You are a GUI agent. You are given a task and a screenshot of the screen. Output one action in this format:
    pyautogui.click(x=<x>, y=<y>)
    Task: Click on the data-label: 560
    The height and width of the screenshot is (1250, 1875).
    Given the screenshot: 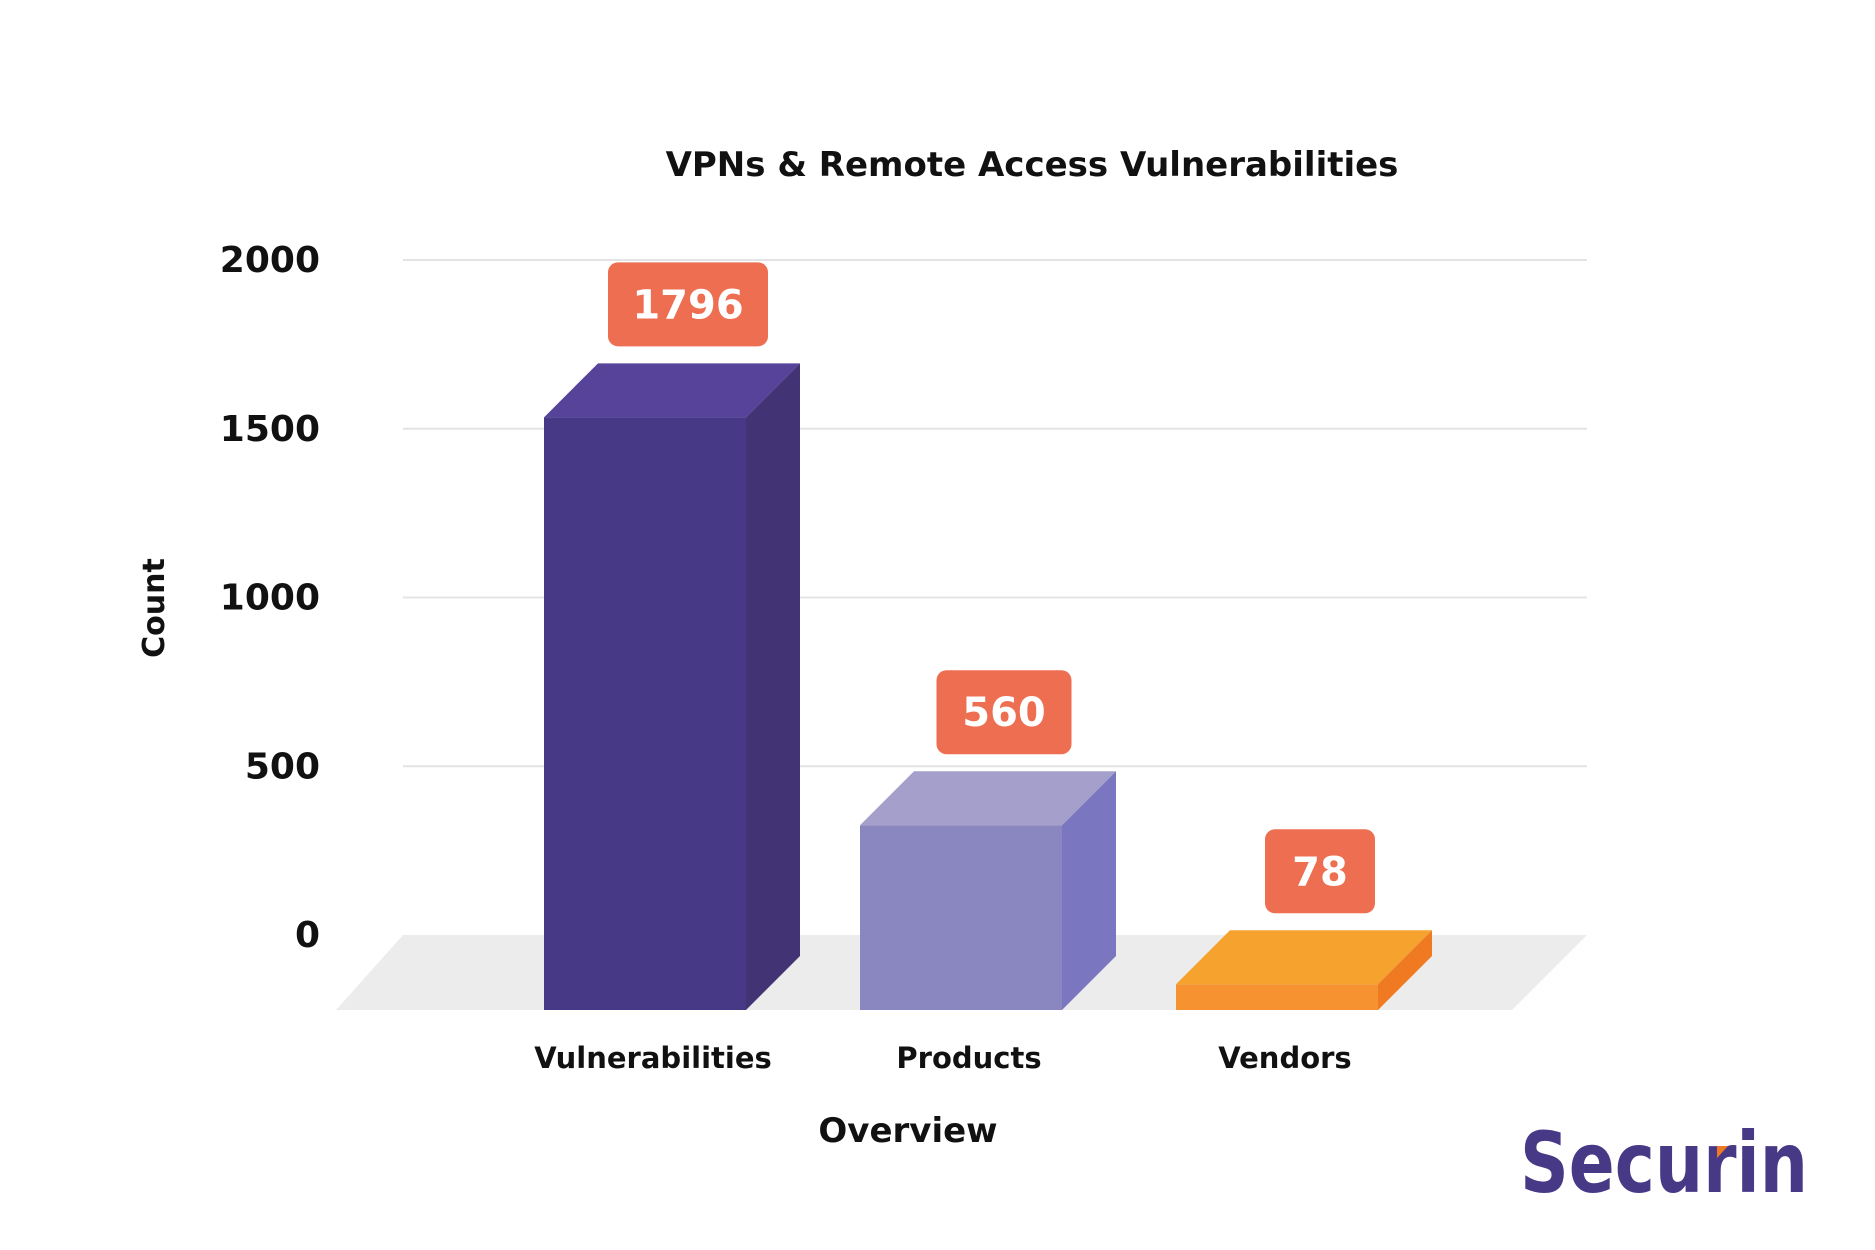 What is the action you would take?
    pyautogui.click(x=1004, y=712)
    